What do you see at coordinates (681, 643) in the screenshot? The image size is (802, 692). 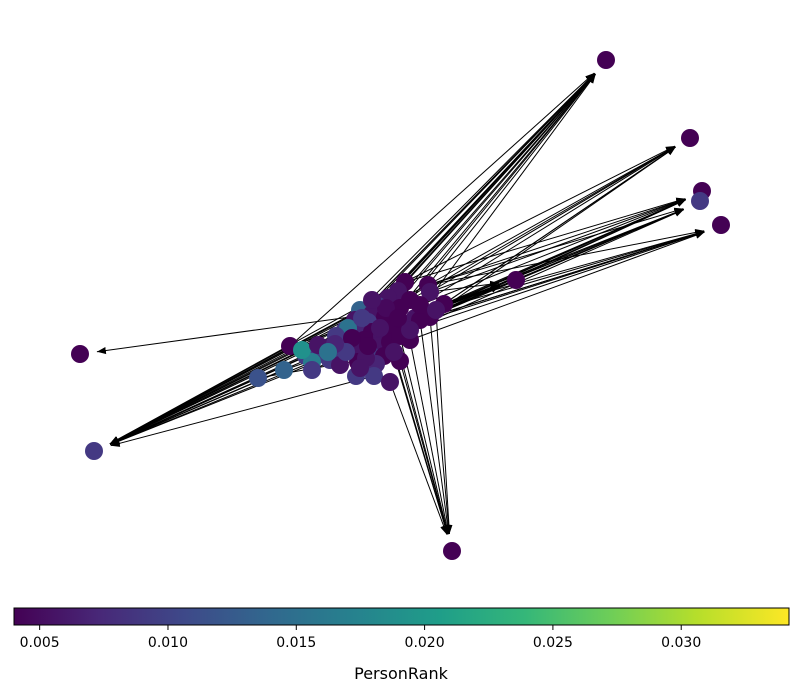 I see `colorbar-tick-label: 0.030` at bounding box center [681, 643].